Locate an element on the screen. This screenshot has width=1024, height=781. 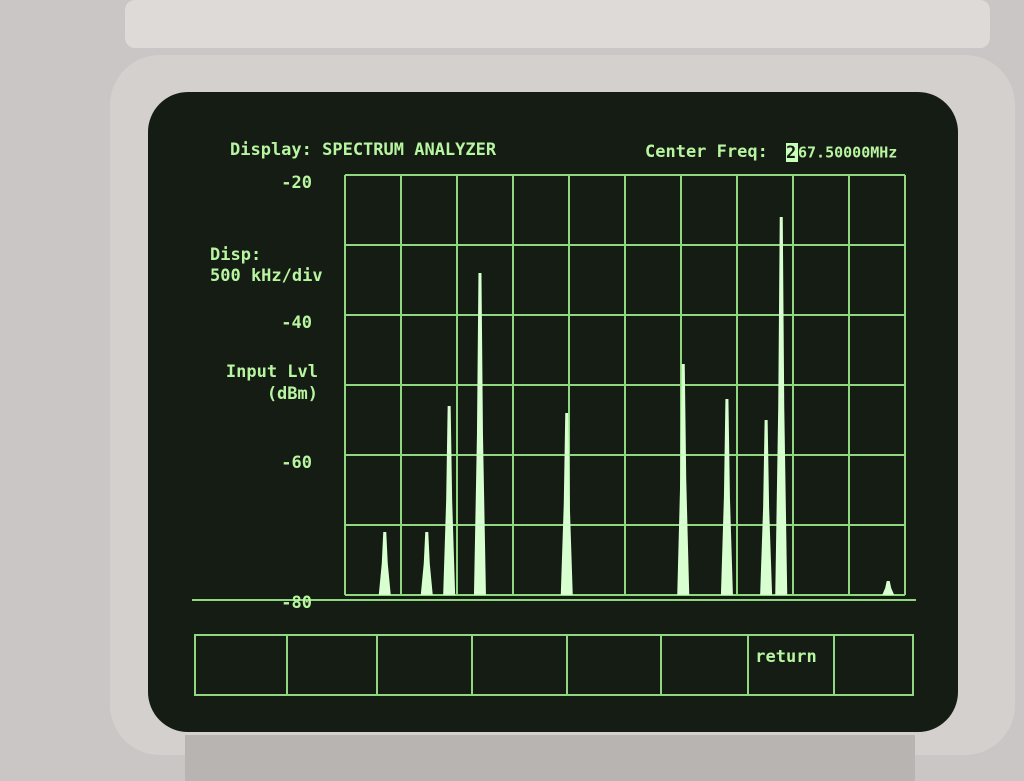
top-panel is located at coordinates (557, 24).